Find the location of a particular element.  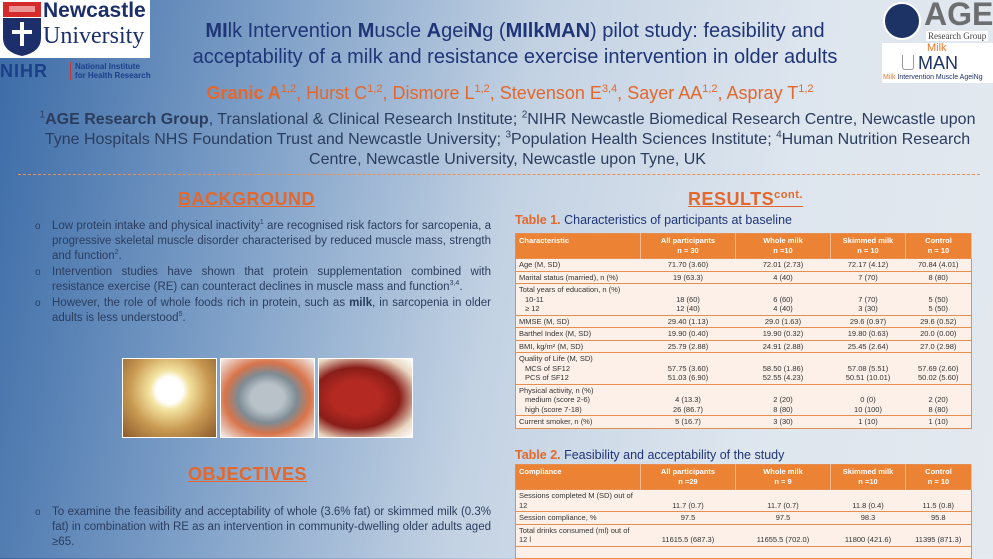

table2-label: Table 2. is located at coordinates (538, 455).